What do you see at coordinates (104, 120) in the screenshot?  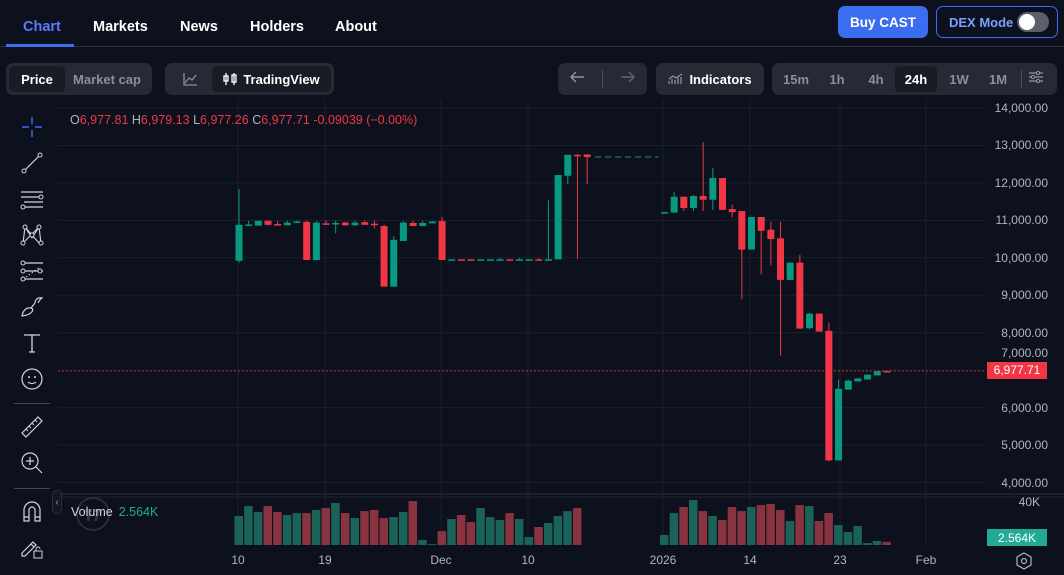 I see `open-value: 6,977.81` at bounding box center [104, 120].